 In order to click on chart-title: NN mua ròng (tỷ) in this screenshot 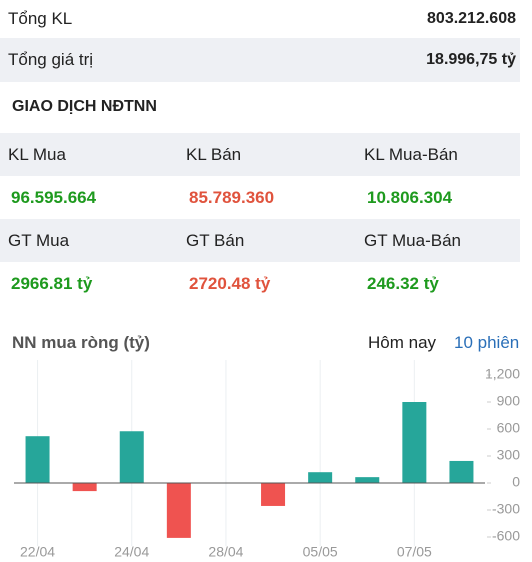, I will do `click(81, 342)`.